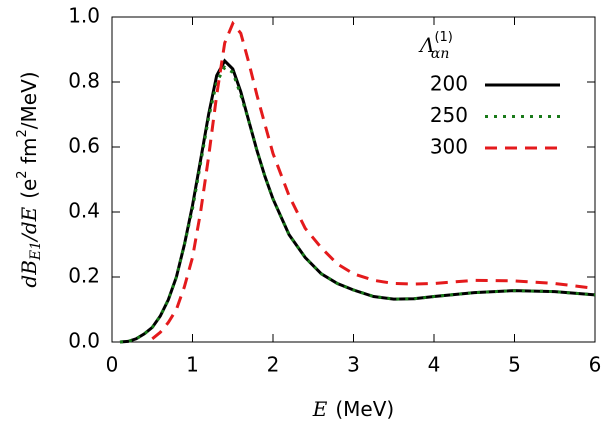 The width and height of the screenshot is (602, 428). Describe the element at coordinates (29, 274) in the screenshot. I see `y-label-part: dB` at that location.